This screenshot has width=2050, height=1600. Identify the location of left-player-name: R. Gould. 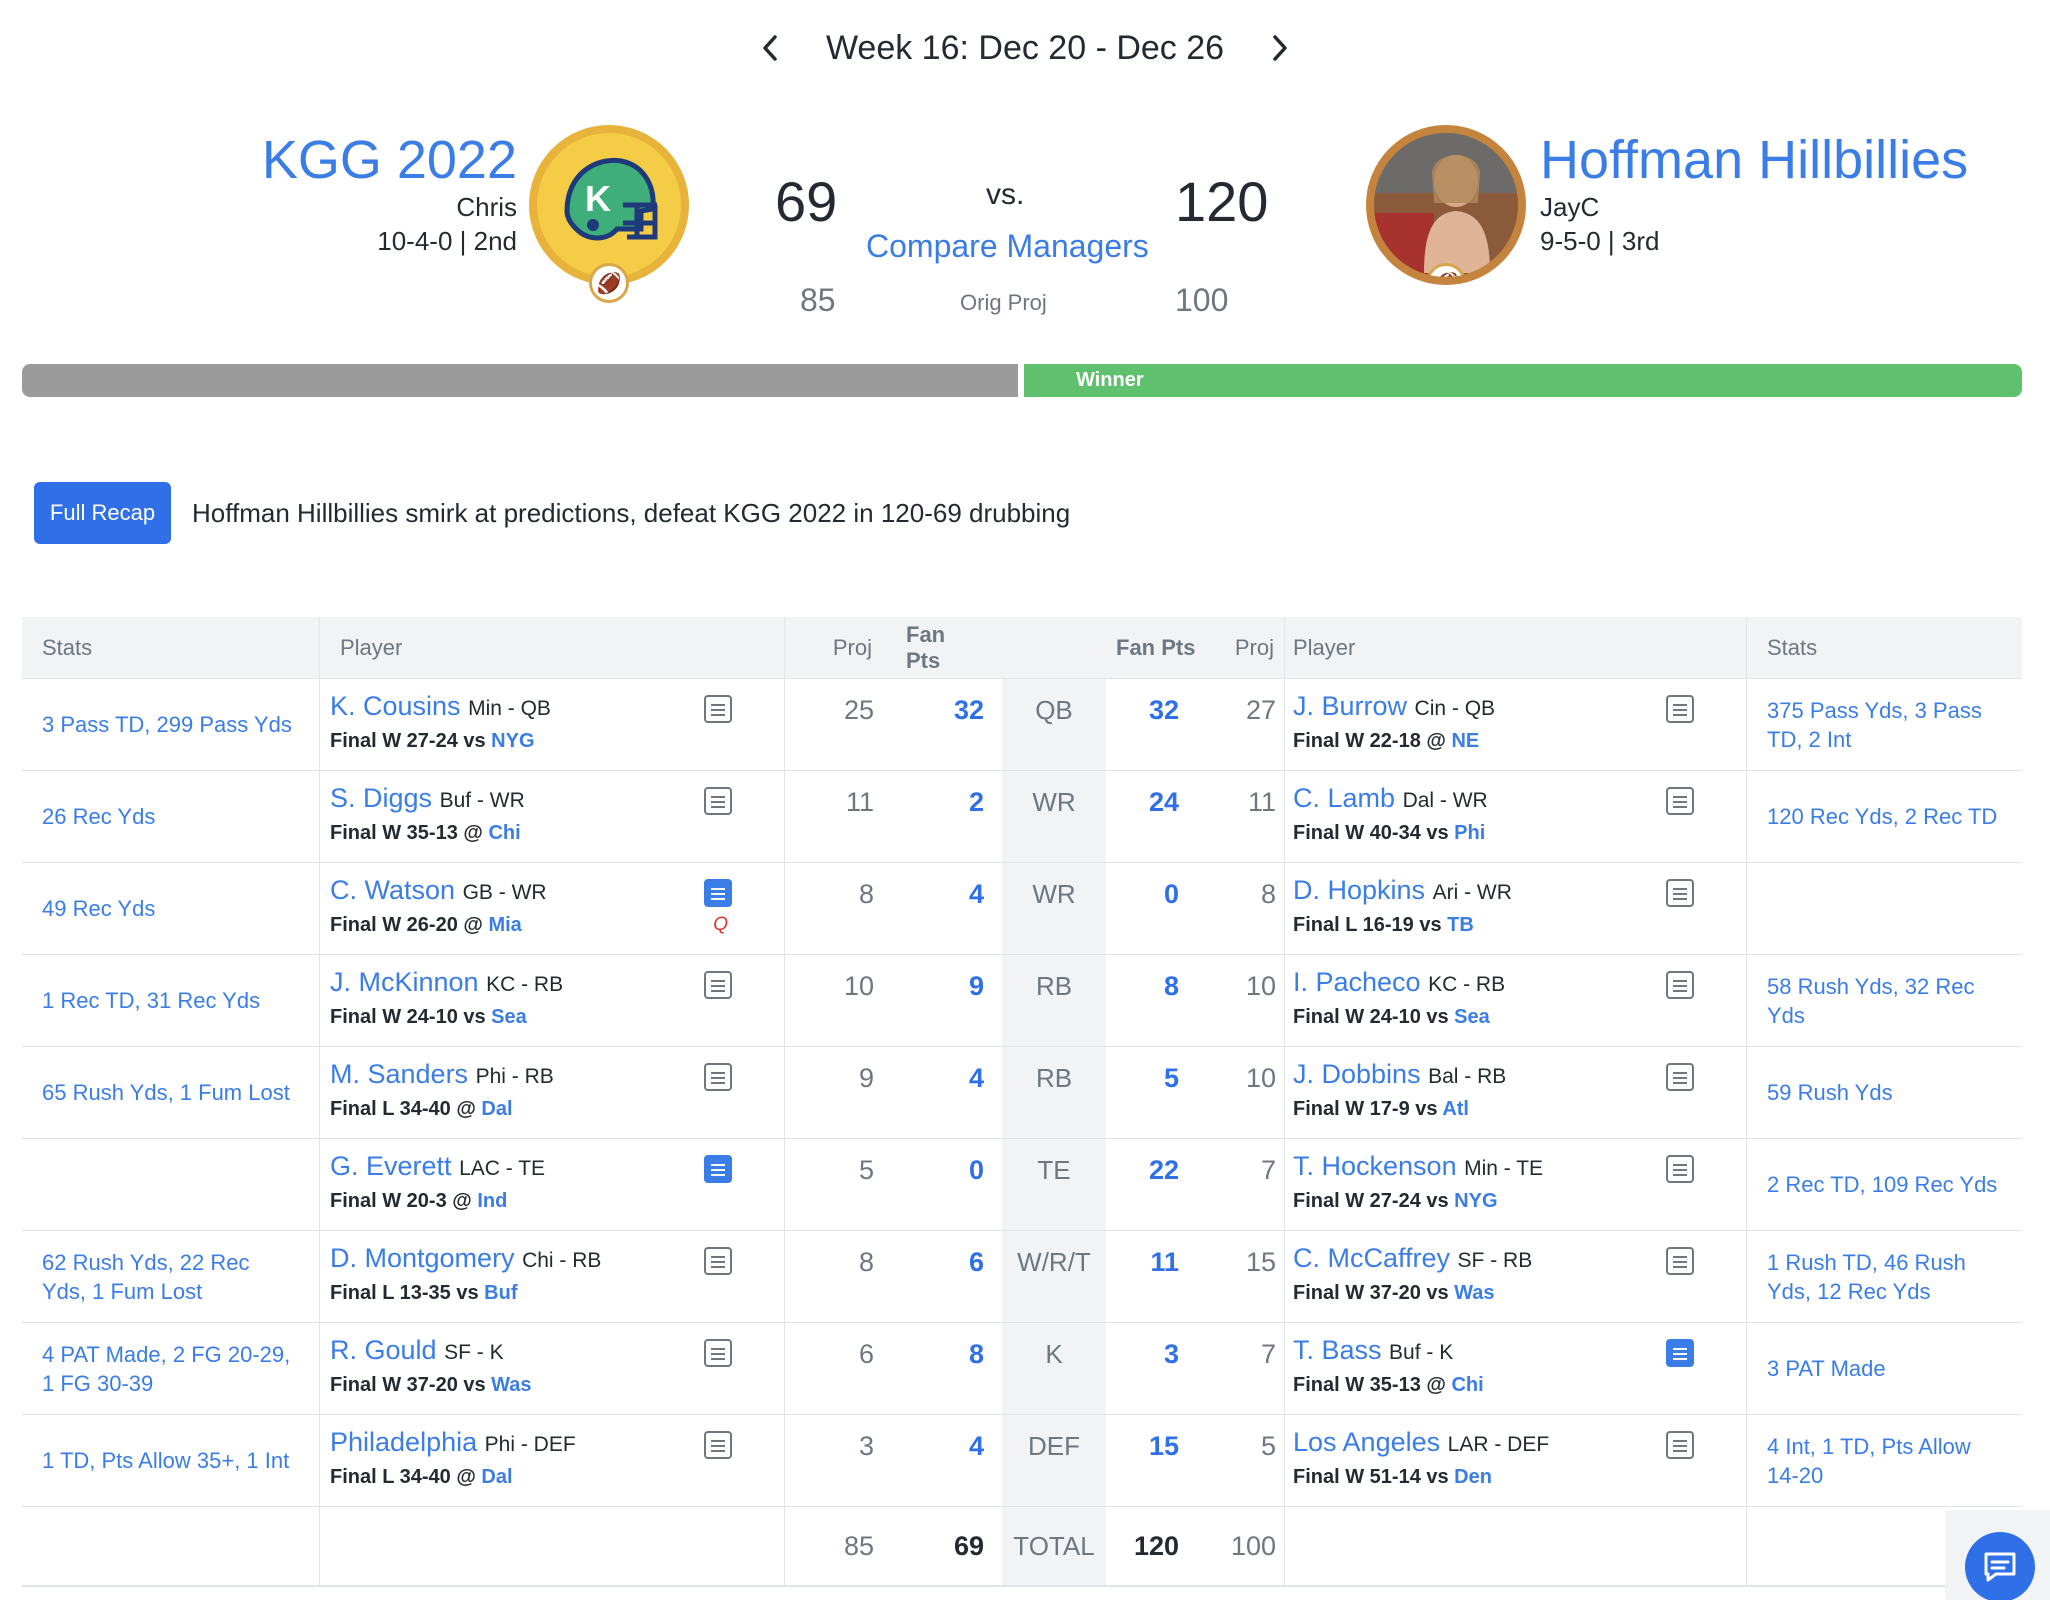
(383, 1350).